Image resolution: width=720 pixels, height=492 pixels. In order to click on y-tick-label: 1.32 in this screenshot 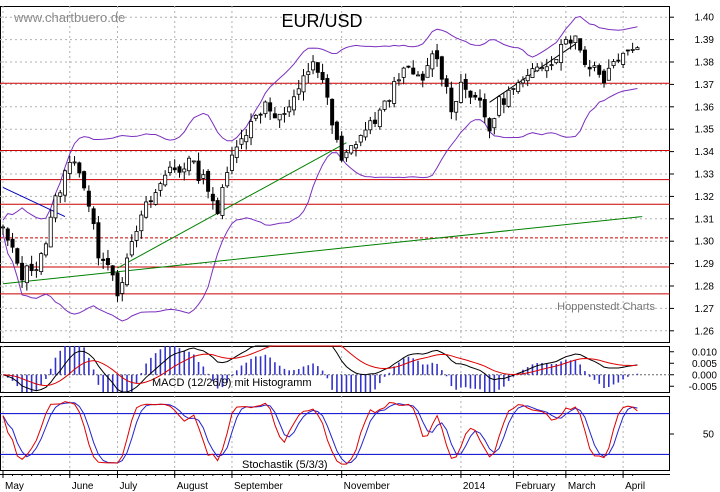, I will do `click(705, 197)`.